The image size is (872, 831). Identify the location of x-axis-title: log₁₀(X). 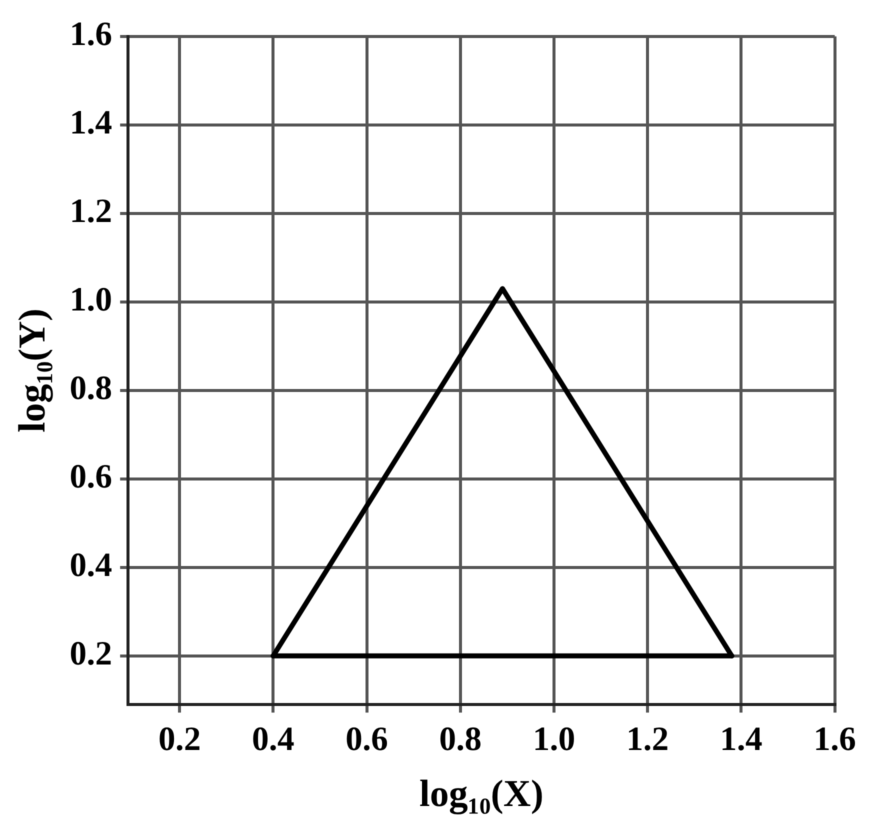
(481, 794).